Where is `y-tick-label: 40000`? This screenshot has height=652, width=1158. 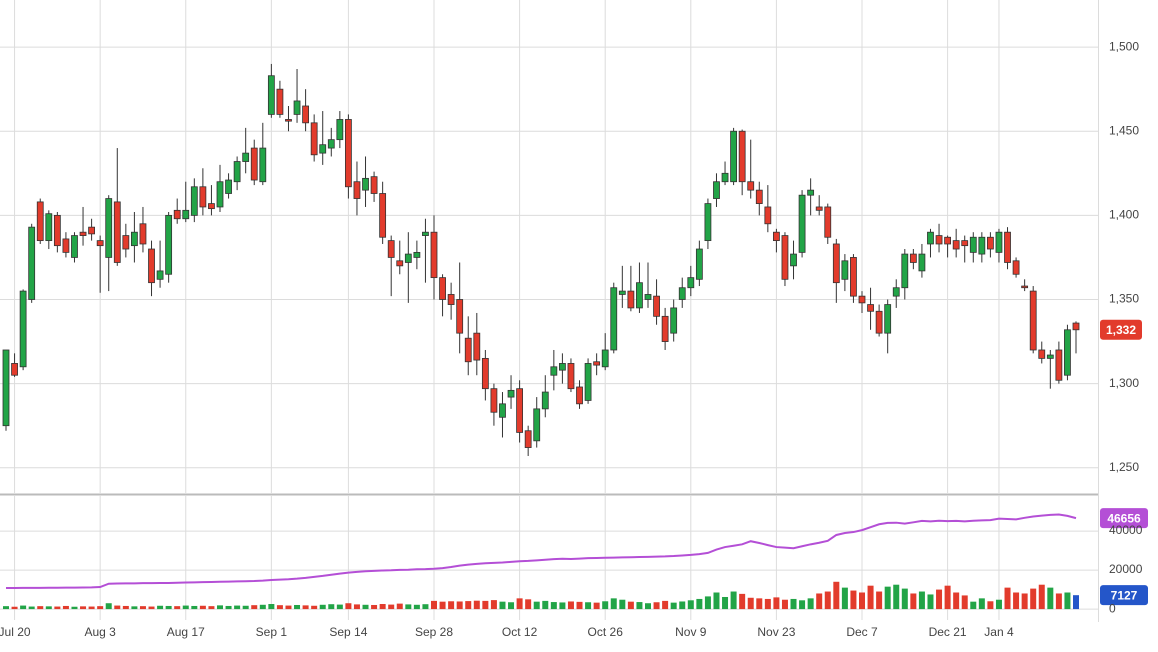 y-tick-label: 40000 is located at coordinates (1126, 530).